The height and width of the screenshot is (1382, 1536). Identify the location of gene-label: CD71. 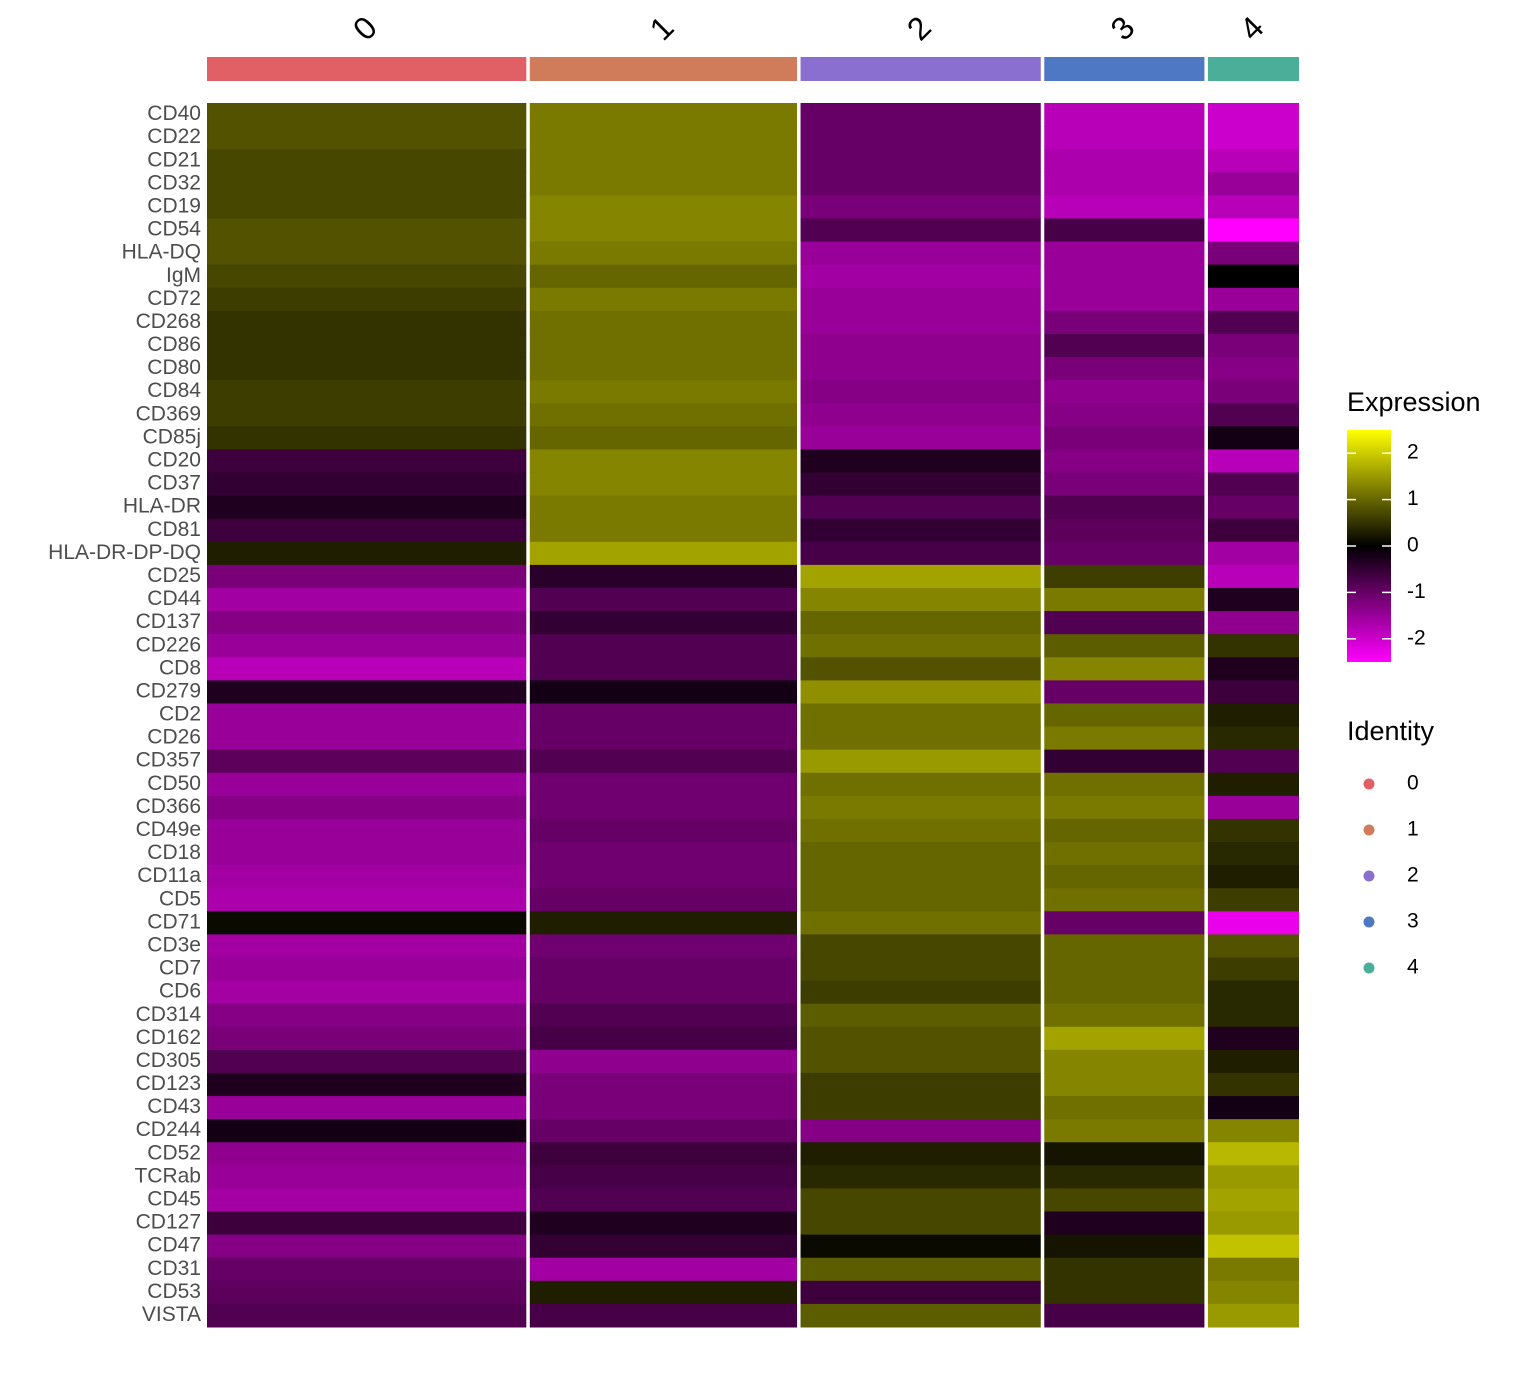
(174, 921).